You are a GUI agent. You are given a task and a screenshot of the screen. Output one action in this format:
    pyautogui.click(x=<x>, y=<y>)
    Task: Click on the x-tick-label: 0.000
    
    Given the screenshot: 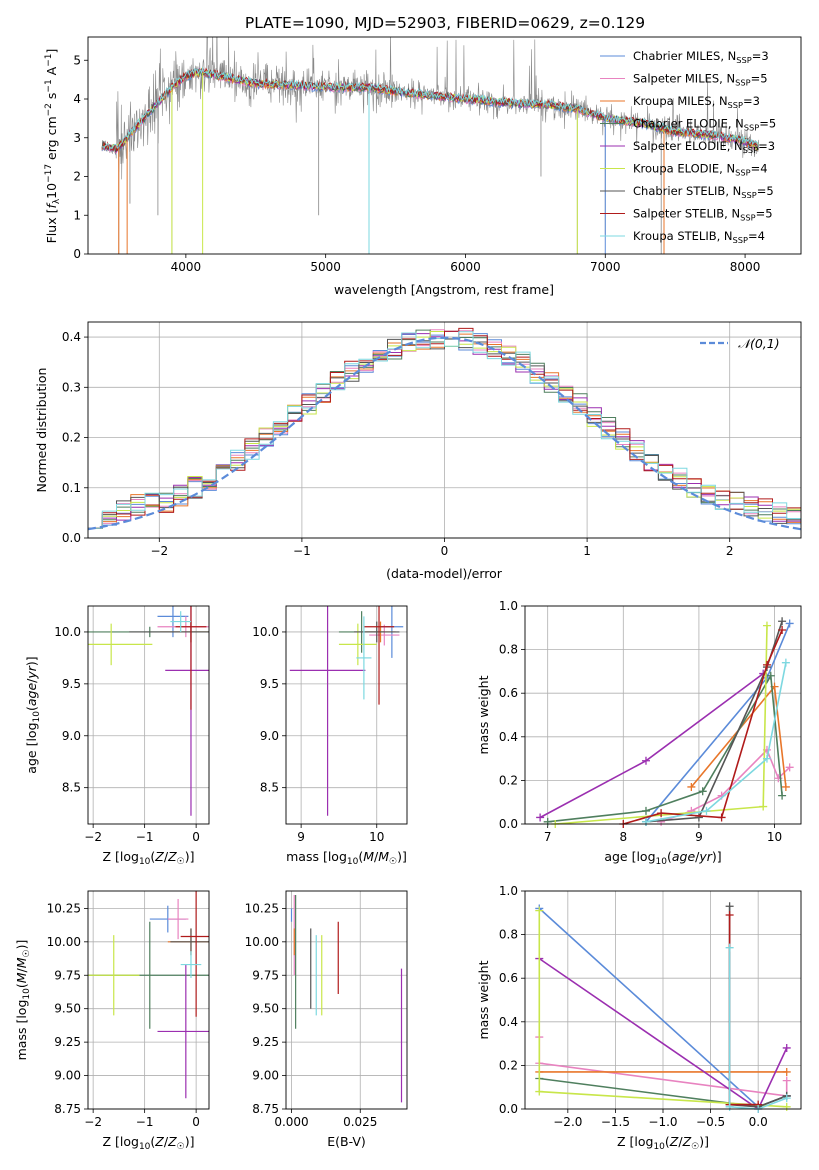 What is the action you would take?
    pyautogui.click(x=291, y=1122)
    